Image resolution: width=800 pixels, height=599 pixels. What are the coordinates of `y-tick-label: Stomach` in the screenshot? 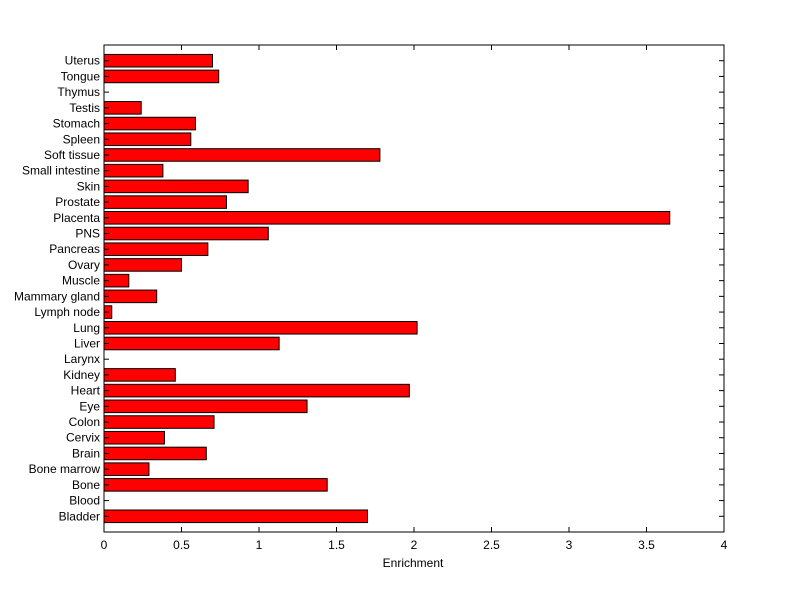 It's located at (76, 124).